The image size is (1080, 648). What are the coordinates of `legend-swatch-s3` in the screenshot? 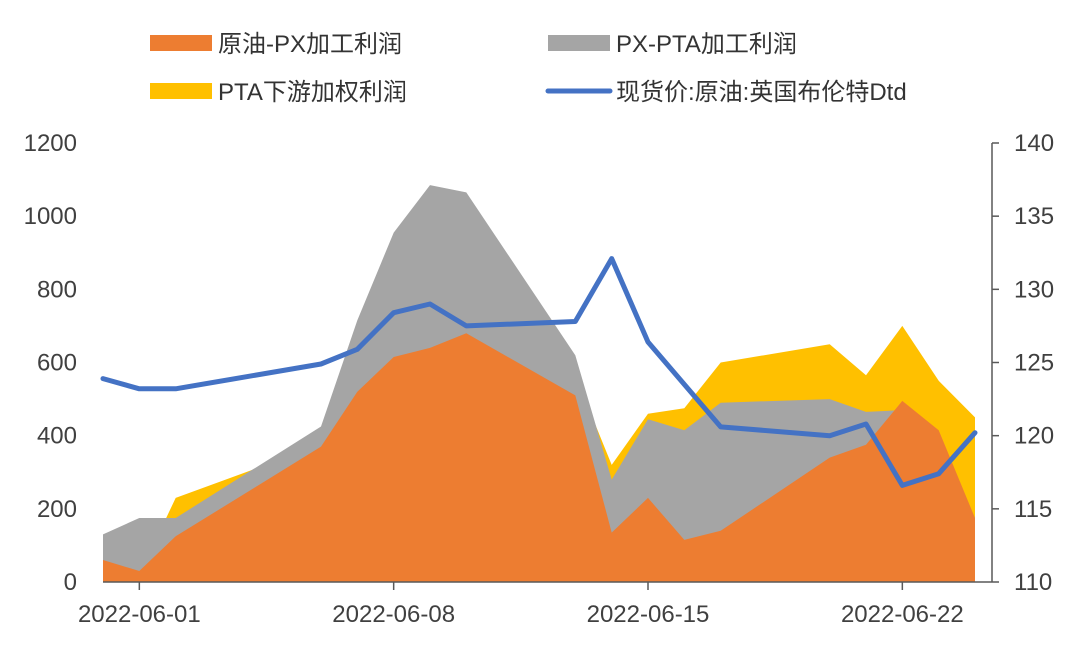 It's located at (181, 91).